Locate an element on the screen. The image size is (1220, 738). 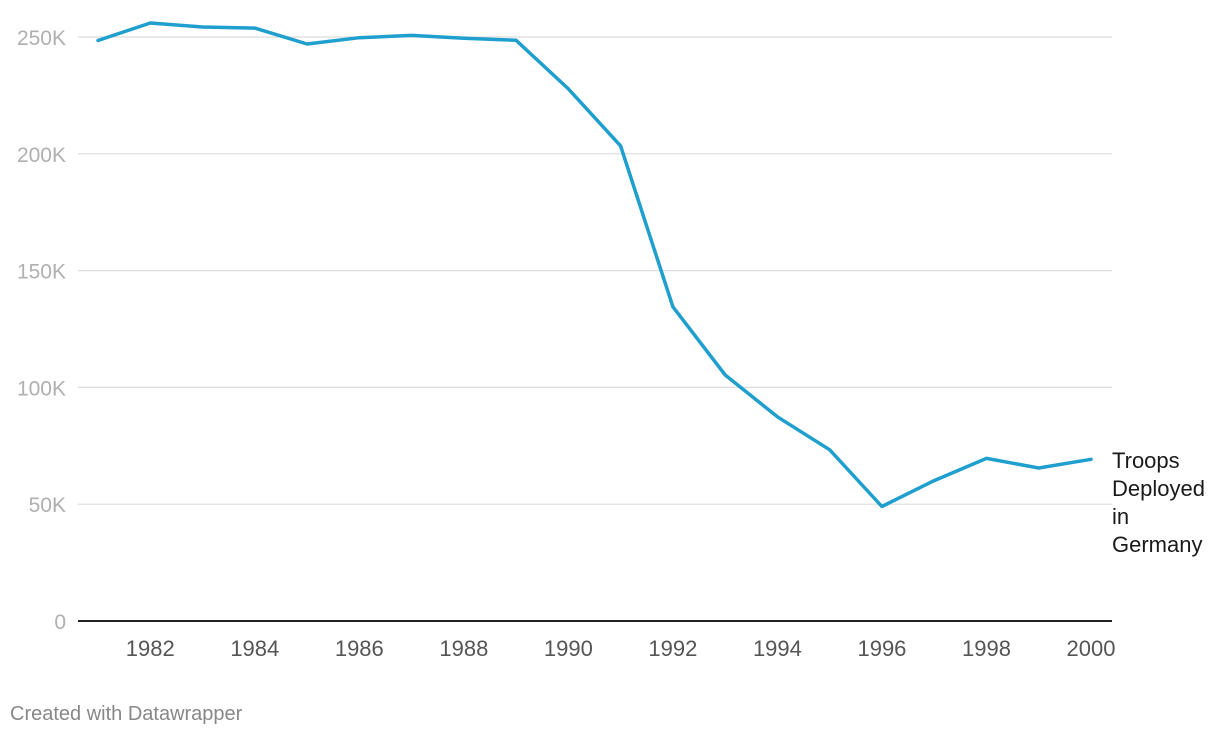
y-tick-label: 200K is located at coordinates (41, 155).